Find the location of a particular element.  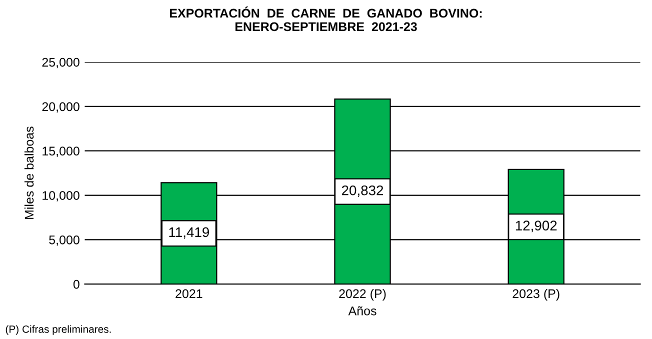

y-tick-label: 25,000 is located at coordinates (61, 63).